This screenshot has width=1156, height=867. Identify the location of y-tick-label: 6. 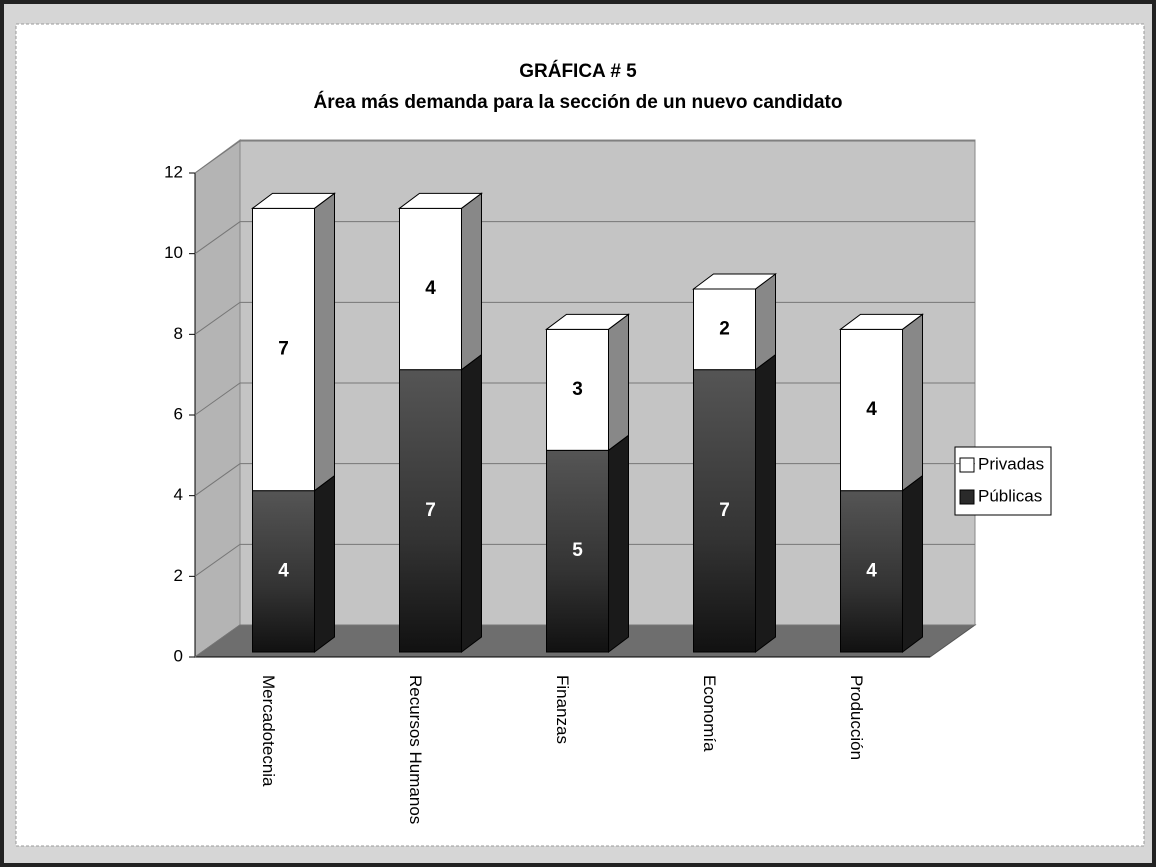
(178, 413).